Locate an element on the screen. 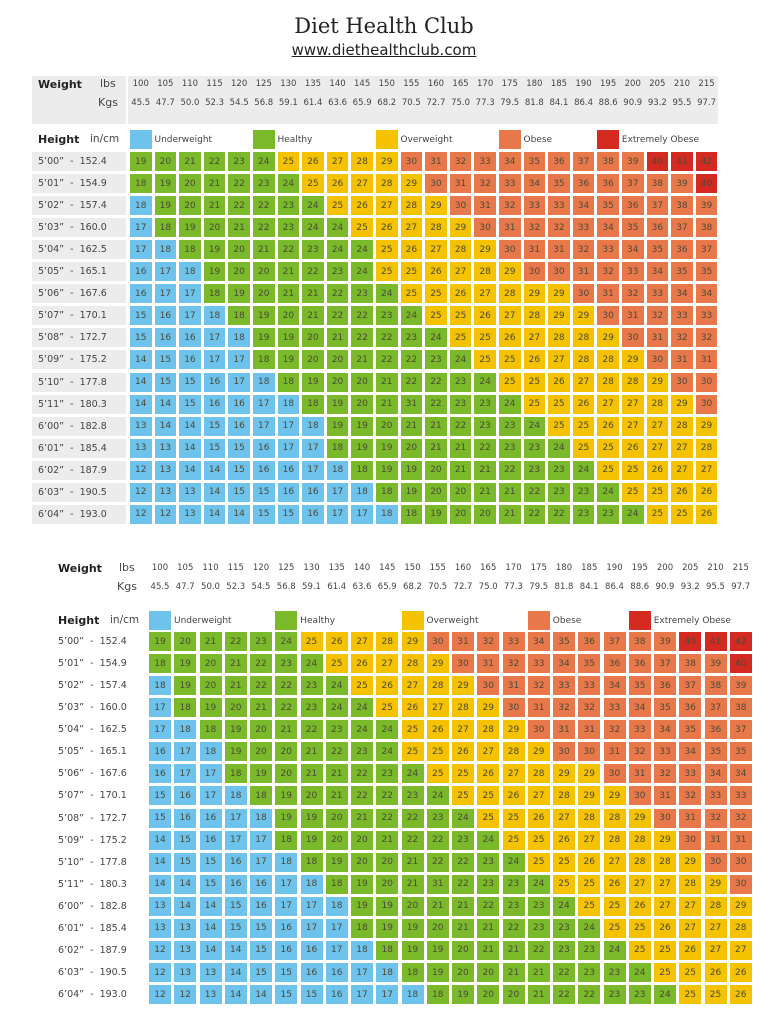 The width and height of the screenshot is (768, 1024). lbs-value: 165 is located at coordinates (460, 84).